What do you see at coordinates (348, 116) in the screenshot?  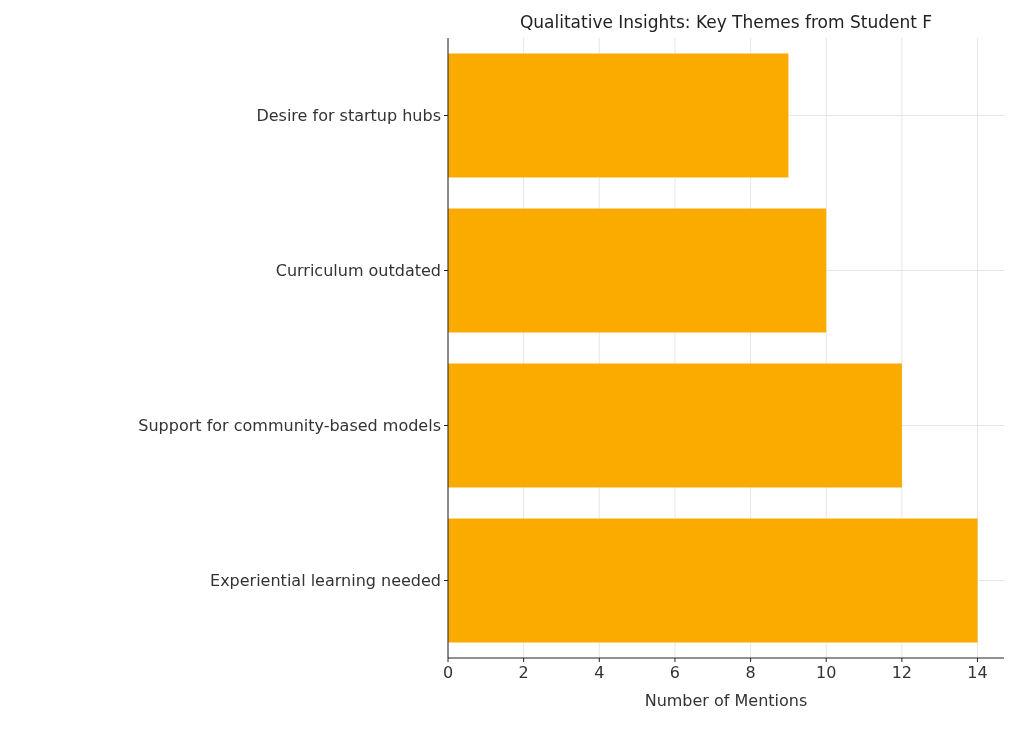 I see `y-tick-label: Desire for startup hubs` at bounding box center [348, 116].